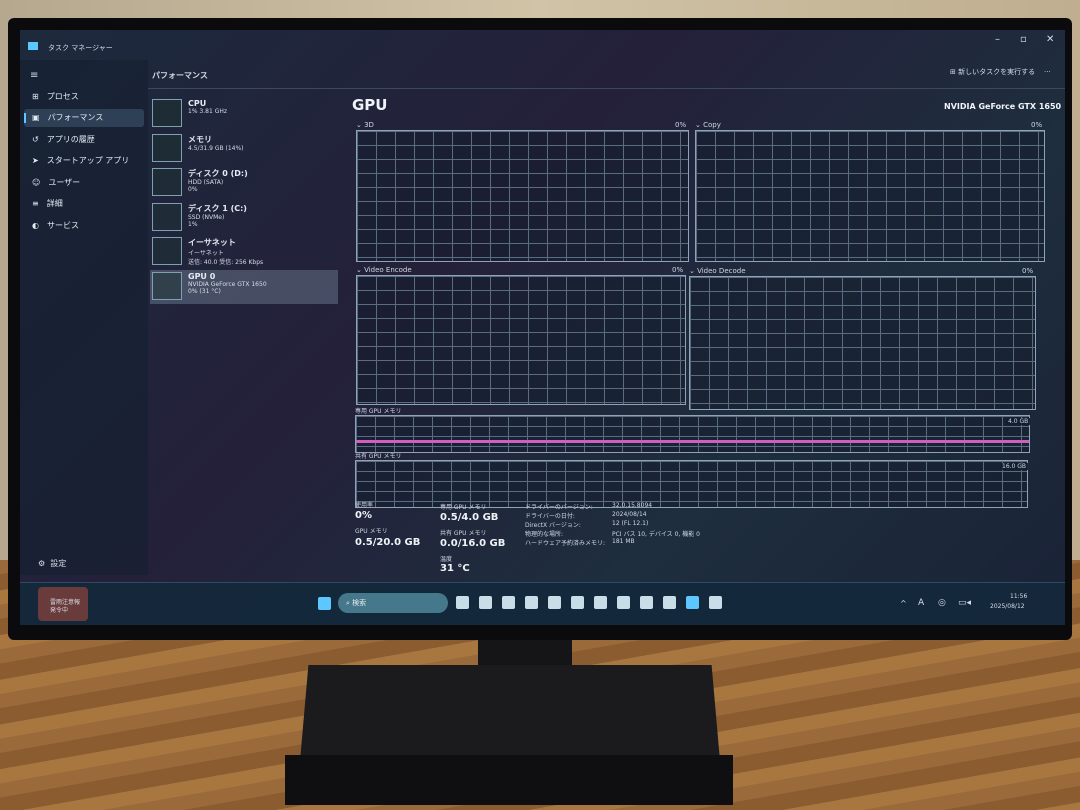 This screenshot has height=810, width=1080. Describe the element at coordinates (244, 183) in the screenshot. I see `device-item-2: ディスク 0 (D:) HDD (SATA) 0%` at that location.